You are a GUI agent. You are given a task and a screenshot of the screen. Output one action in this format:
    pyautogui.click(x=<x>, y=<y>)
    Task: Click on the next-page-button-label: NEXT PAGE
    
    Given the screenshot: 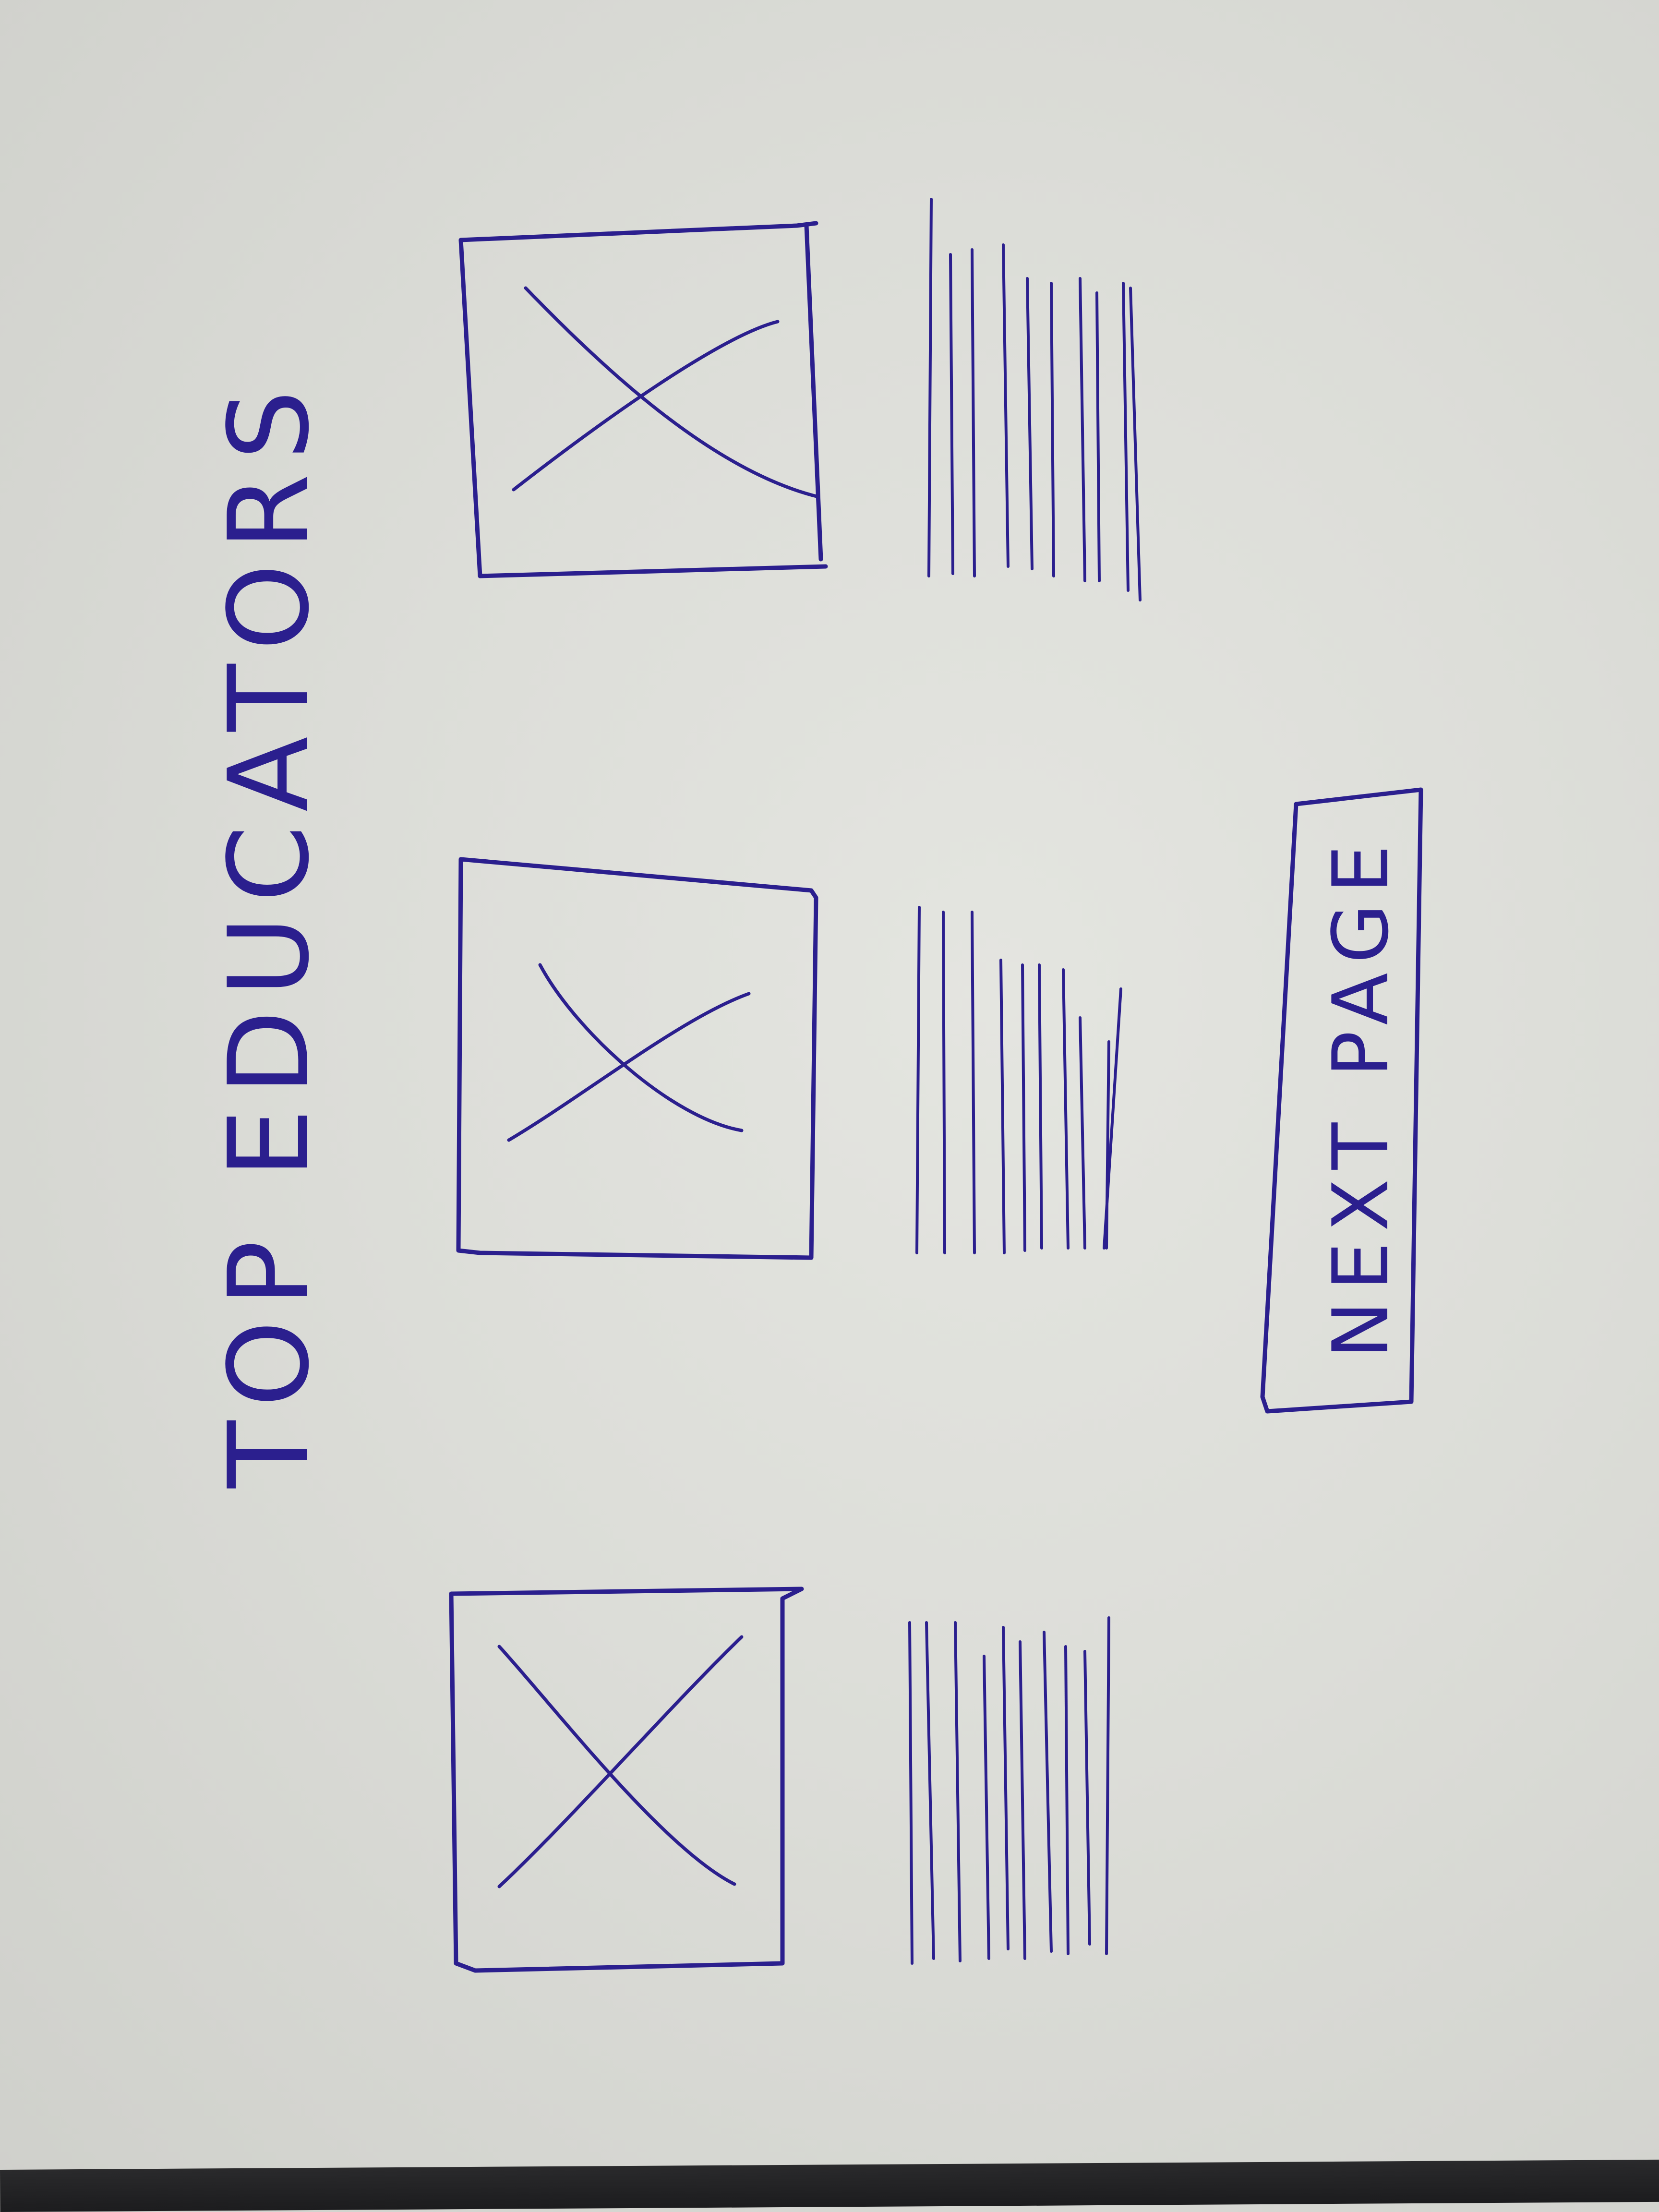 What is the action you would take?
    pyautogui.click(x=1361, y=1096)
    